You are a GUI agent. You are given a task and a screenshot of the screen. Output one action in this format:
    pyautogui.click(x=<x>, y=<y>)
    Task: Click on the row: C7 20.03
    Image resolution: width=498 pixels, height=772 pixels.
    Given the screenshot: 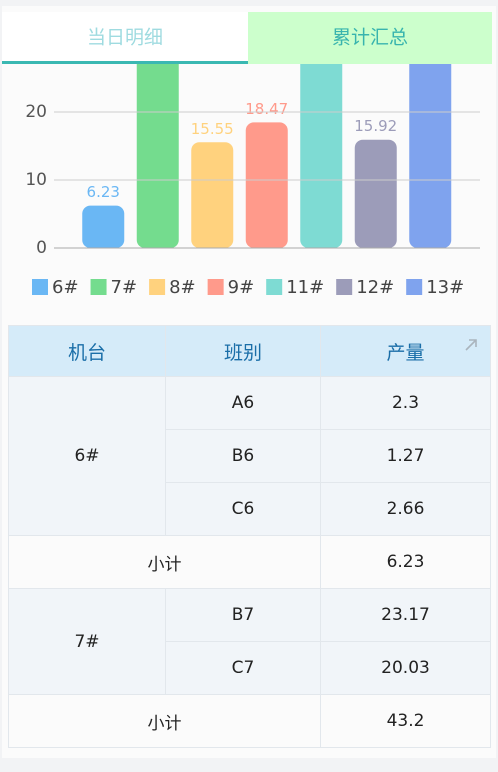 What is the action you would take?
    pyautogui.click(x=250, y=668)
    